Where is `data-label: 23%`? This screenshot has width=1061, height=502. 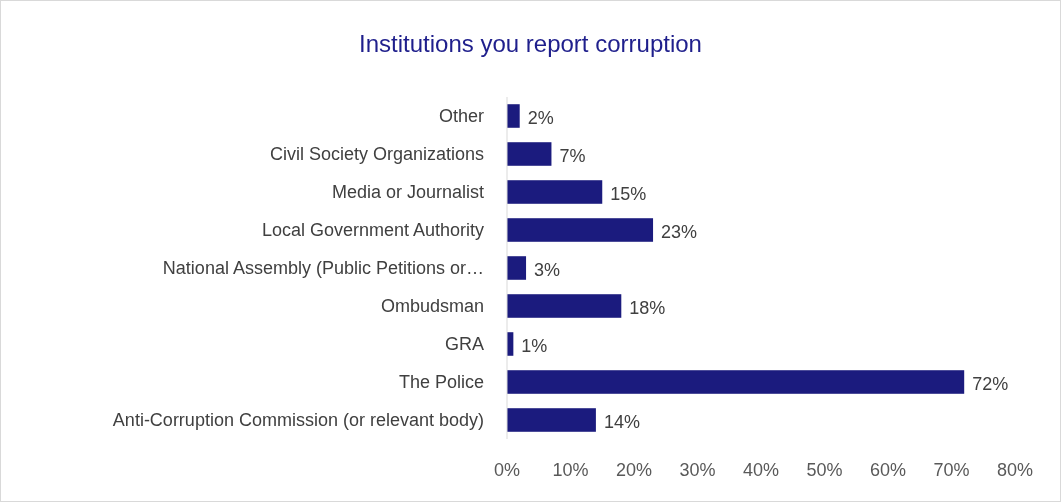
data-label: 23% is located at coordinates (679, 232).